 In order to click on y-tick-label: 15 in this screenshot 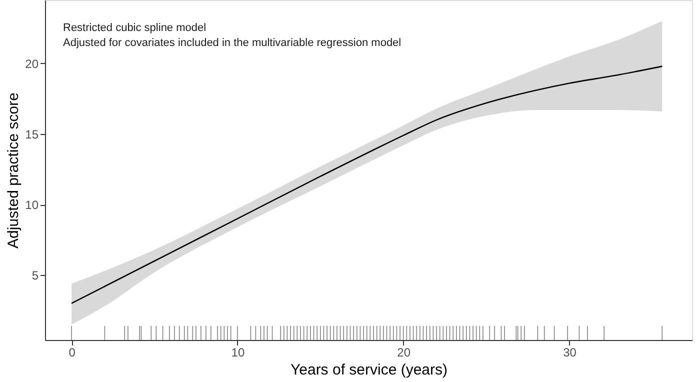, I will do `click(32, 135)`.